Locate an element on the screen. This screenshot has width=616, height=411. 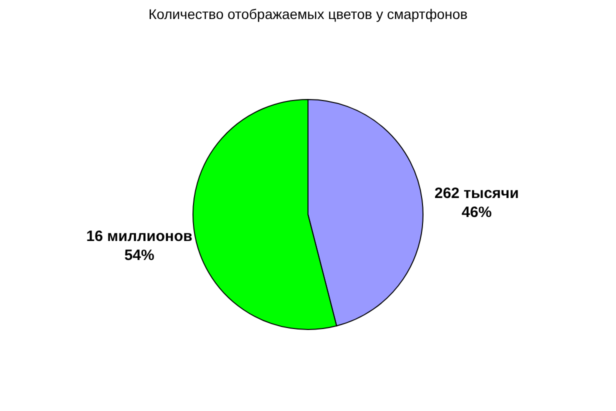
data-label: 46% is located at coordinates (477, 213).